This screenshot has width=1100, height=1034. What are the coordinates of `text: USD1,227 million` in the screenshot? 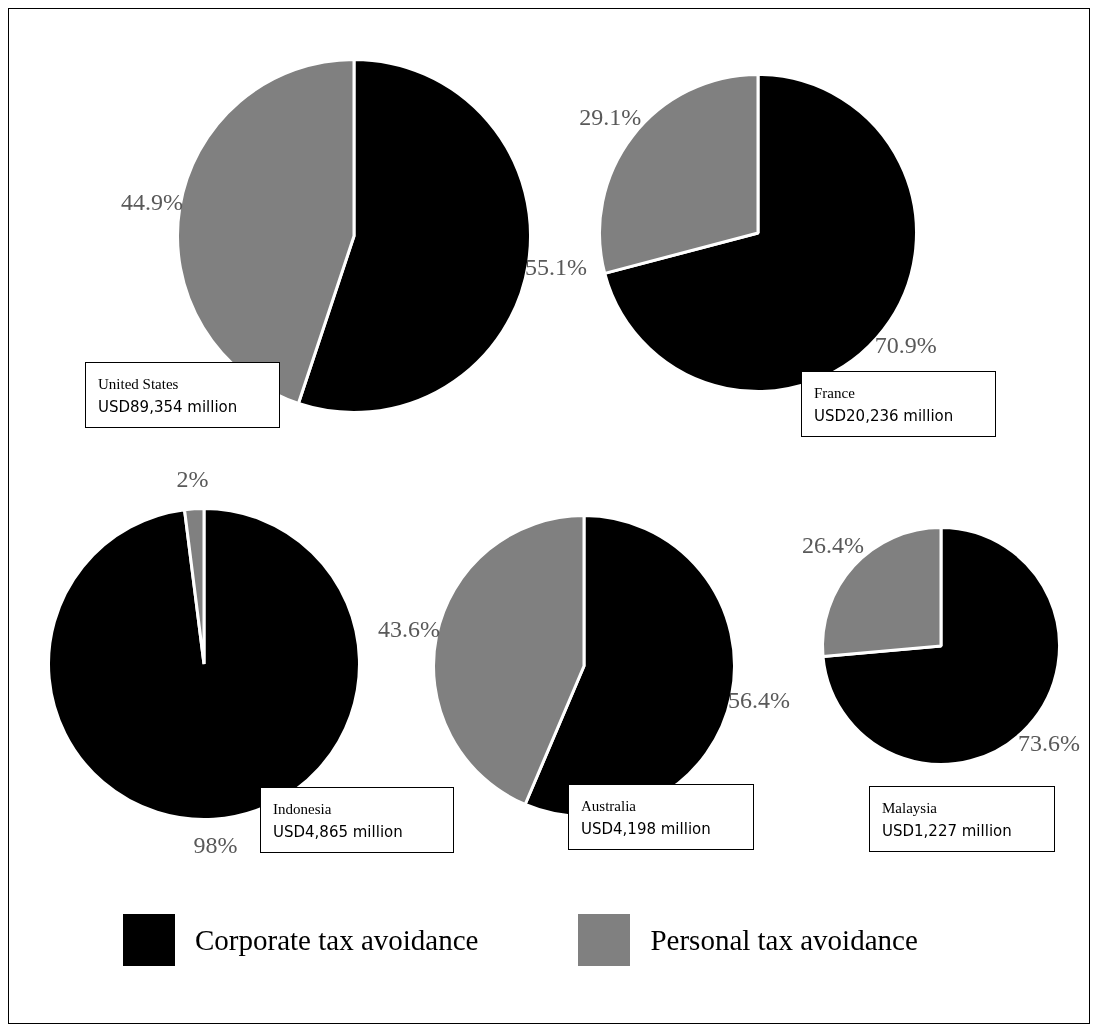 It's located at (947, 831).